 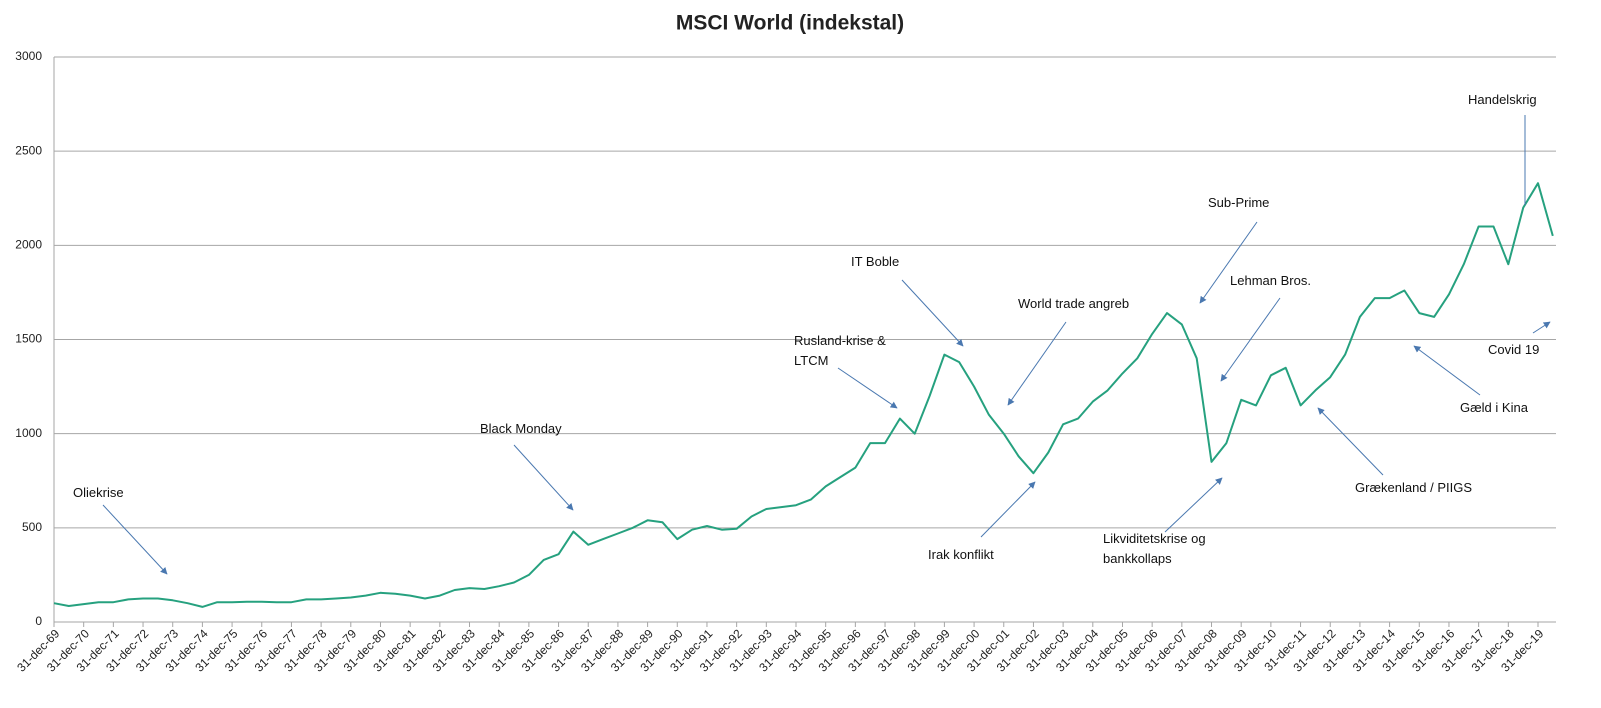 I want to click on y-tick-label: 3000, so click(x=28, y=56).